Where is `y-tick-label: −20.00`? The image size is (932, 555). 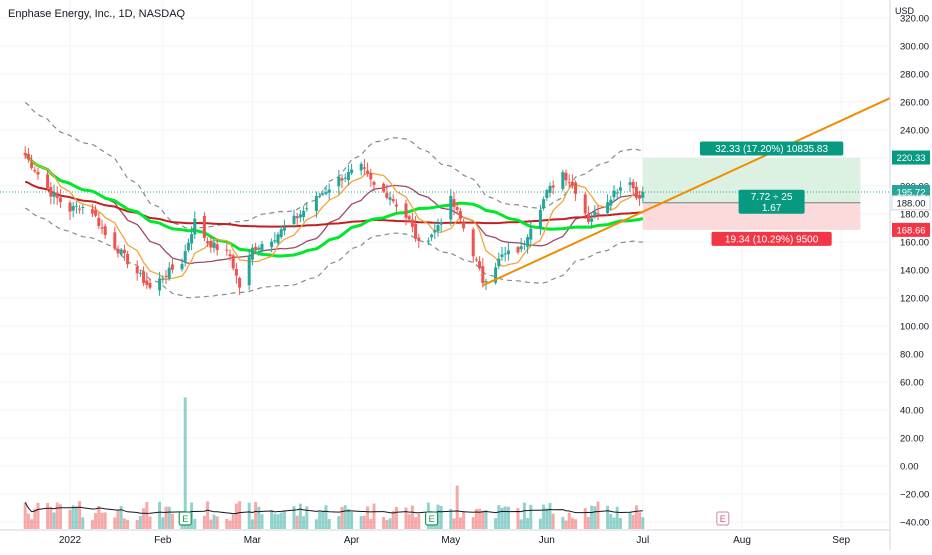
y-tick-label: −20.00 is located at coordinates (914, 495).